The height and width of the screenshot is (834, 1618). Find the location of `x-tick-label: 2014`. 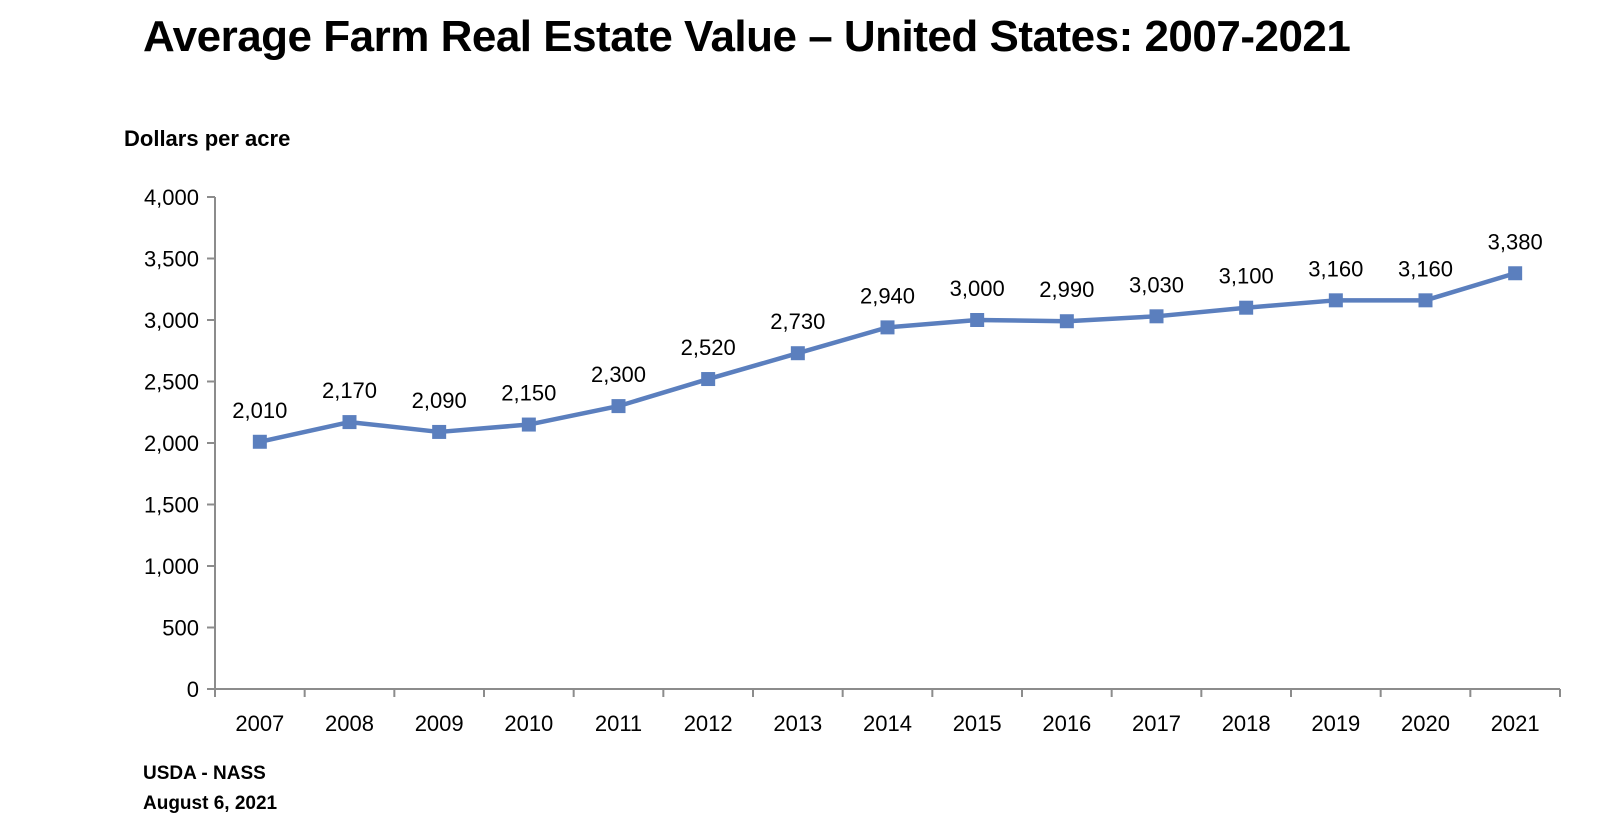

x-tick-label: 2014 is located at coordinates (887, 723).